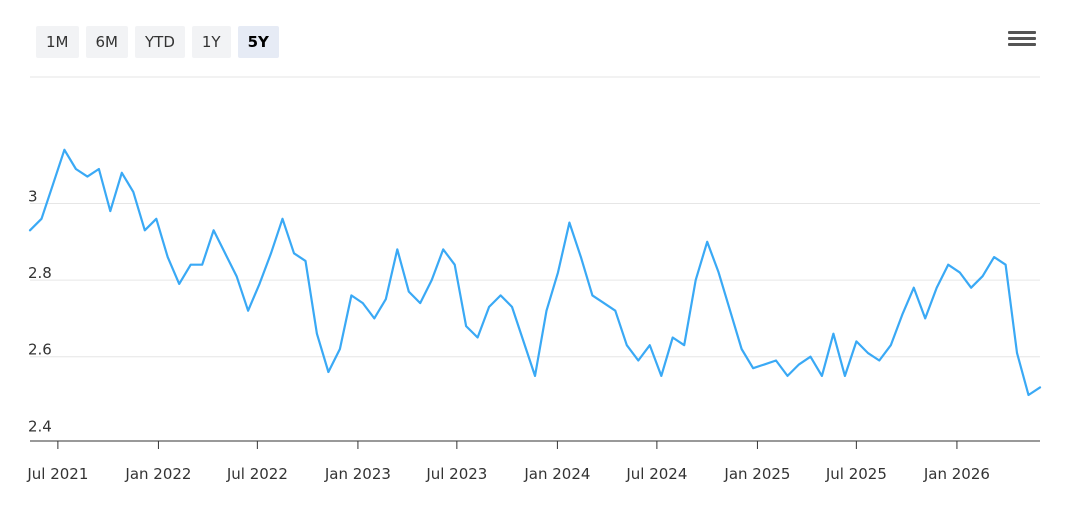 The height and width of the screenshot is (507, 1069). Describe the element at coordinates (211, 42) in the screenshot. I see `range-button-1y: 1Y` at that location.